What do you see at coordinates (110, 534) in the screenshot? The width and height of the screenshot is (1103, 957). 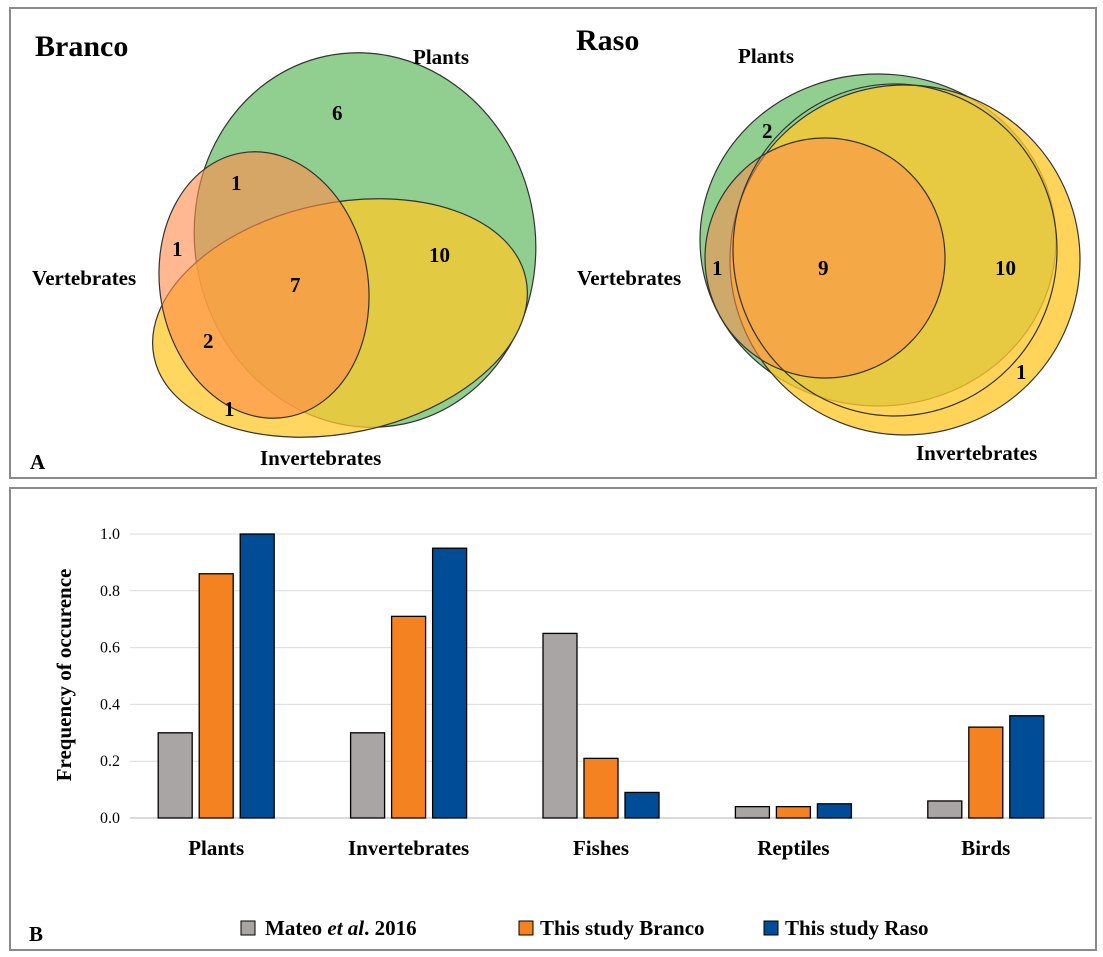 I see `y-tick-label: 1.0` at bounding box center [110, 534].